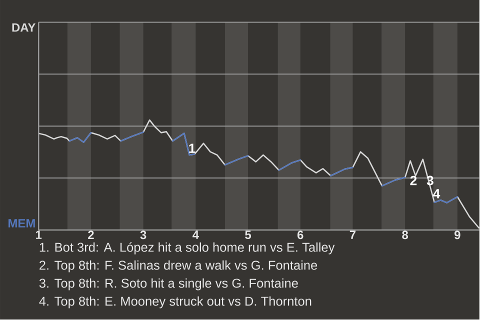 The width and height of the screenshot is (480, 320). I want to click on x-tick-label: 9, so click(457, 235).